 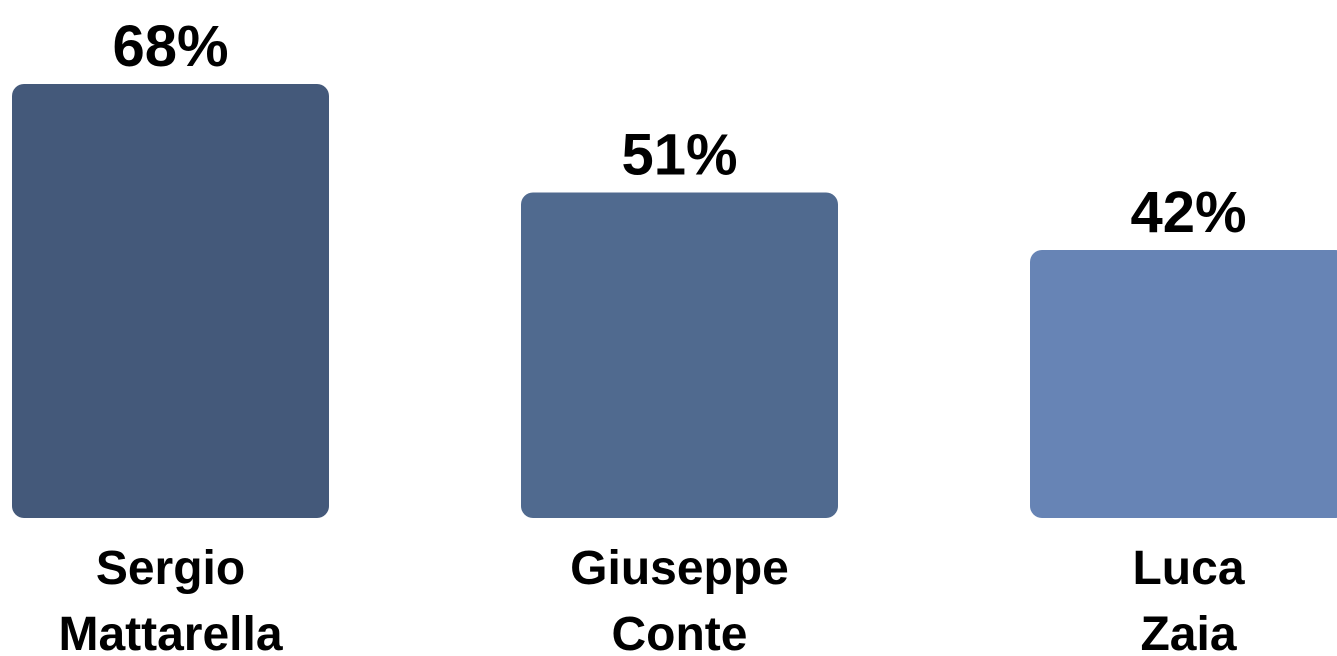 I want to click on category-label-1-line-1: Conte, so click(x=680, y=632).